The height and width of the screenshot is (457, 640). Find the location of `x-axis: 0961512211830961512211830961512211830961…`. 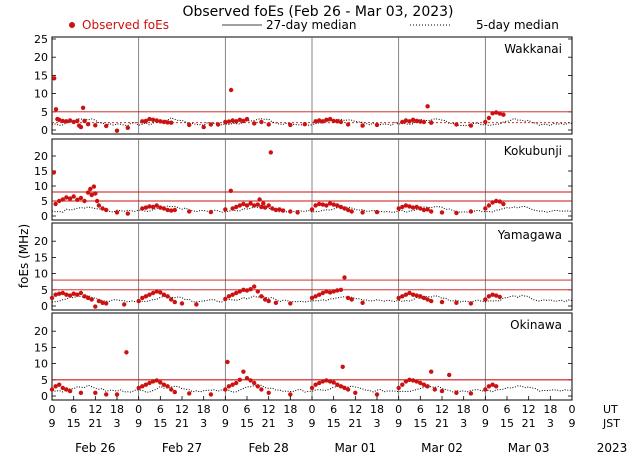

x-axis: 0961512211830961512211830961512211830961… is located at coordinates (338, 425).